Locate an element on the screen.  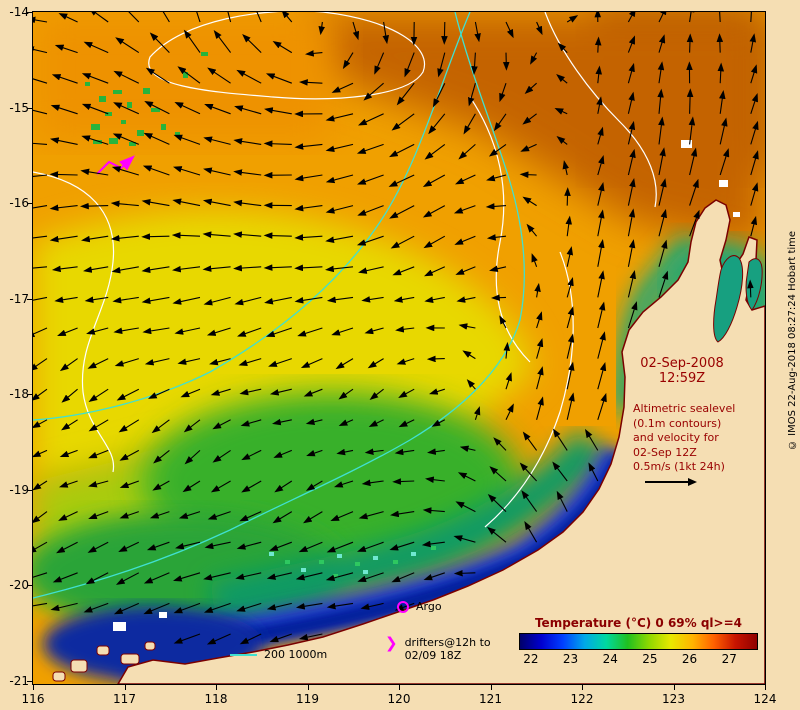
lat-tick-label: -18 is located at coordinates (19, 394).